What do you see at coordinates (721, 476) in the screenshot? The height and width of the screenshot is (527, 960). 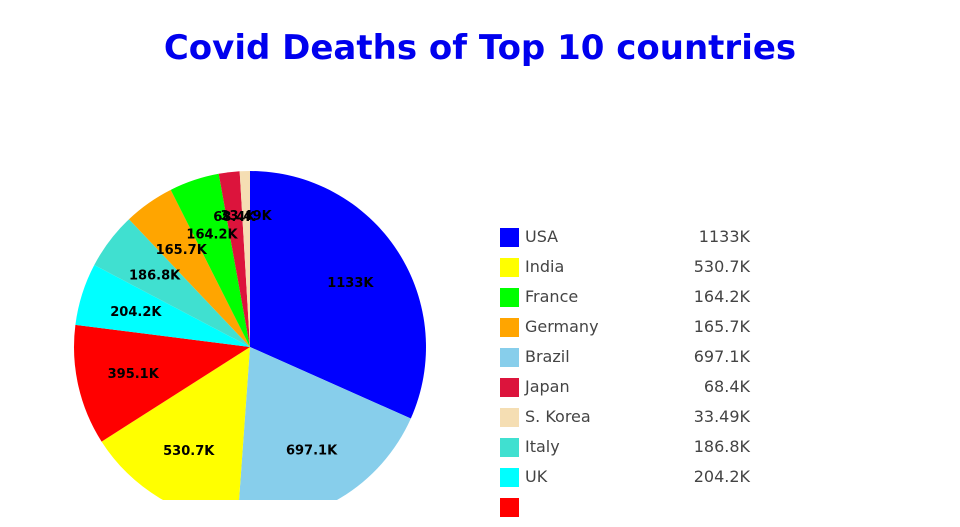 I see `legend-value: 204.2K` at bounding box center [721, 476].